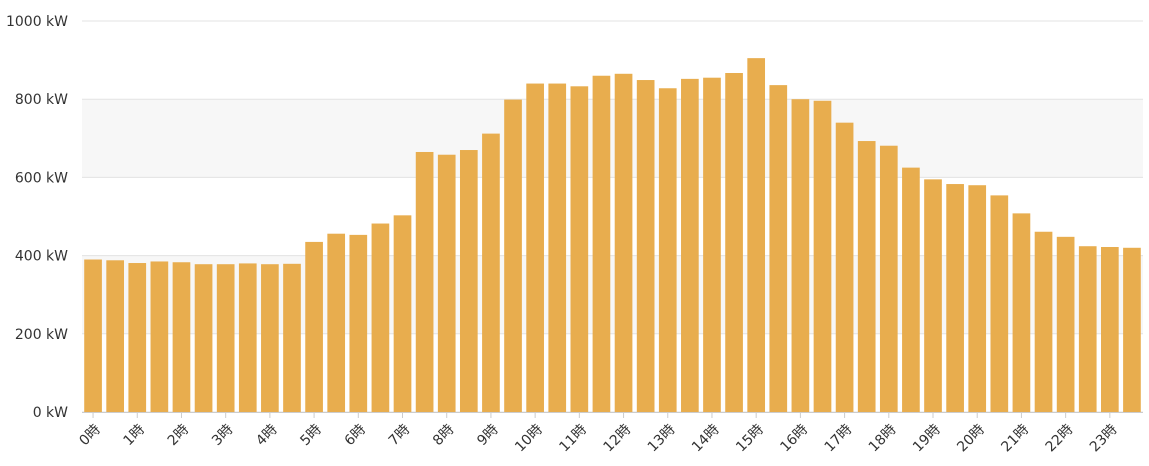  I want to click on x-tick-label: 2時, so click(179, 436).